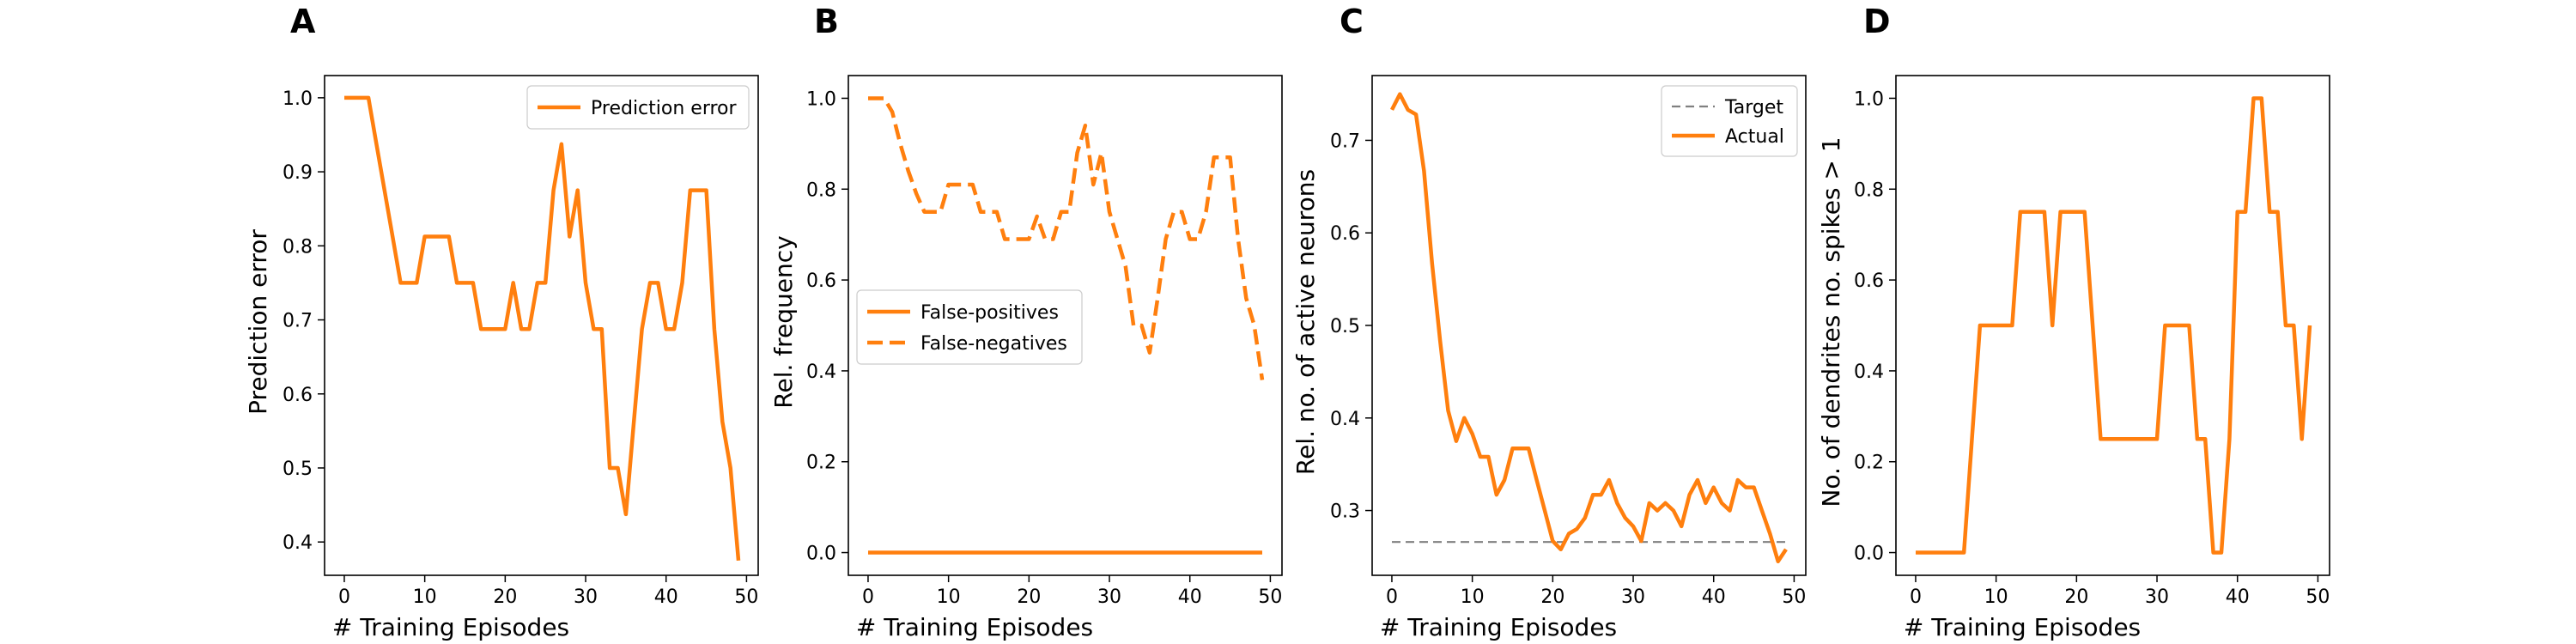 Image resolution: width=2576 pixels, height=644 pixels. I want to click on legend-entry: False-positives, so click(990, 313).